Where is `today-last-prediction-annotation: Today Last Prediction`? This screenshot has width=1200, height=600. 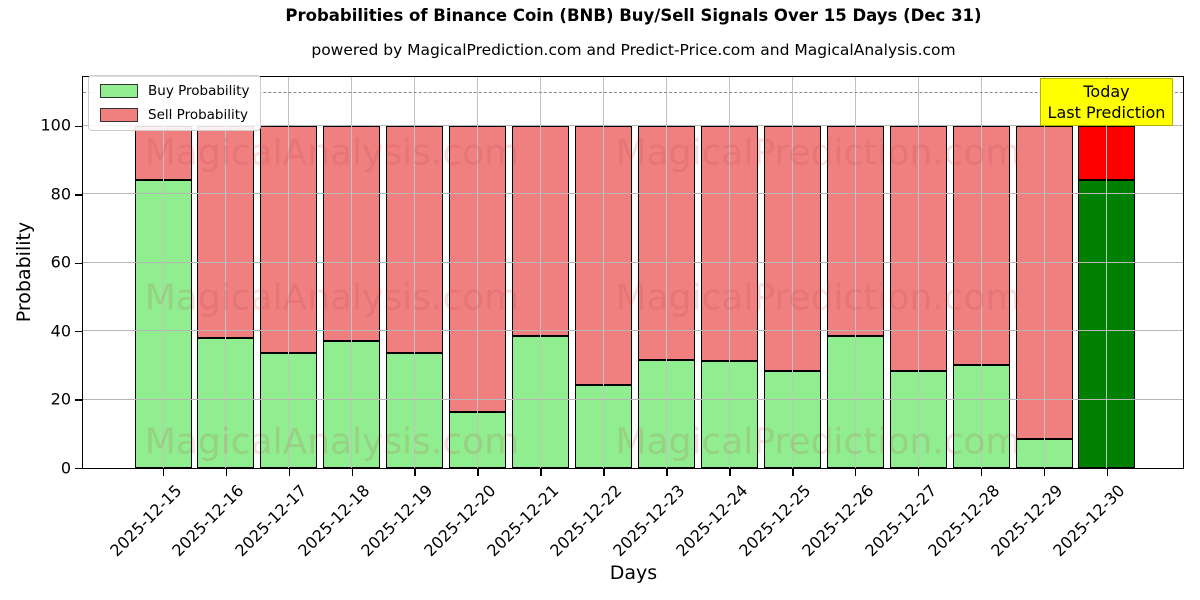 today-last-prediction-annotation: Today Last Prediction is located at coordinates (1106, 102).